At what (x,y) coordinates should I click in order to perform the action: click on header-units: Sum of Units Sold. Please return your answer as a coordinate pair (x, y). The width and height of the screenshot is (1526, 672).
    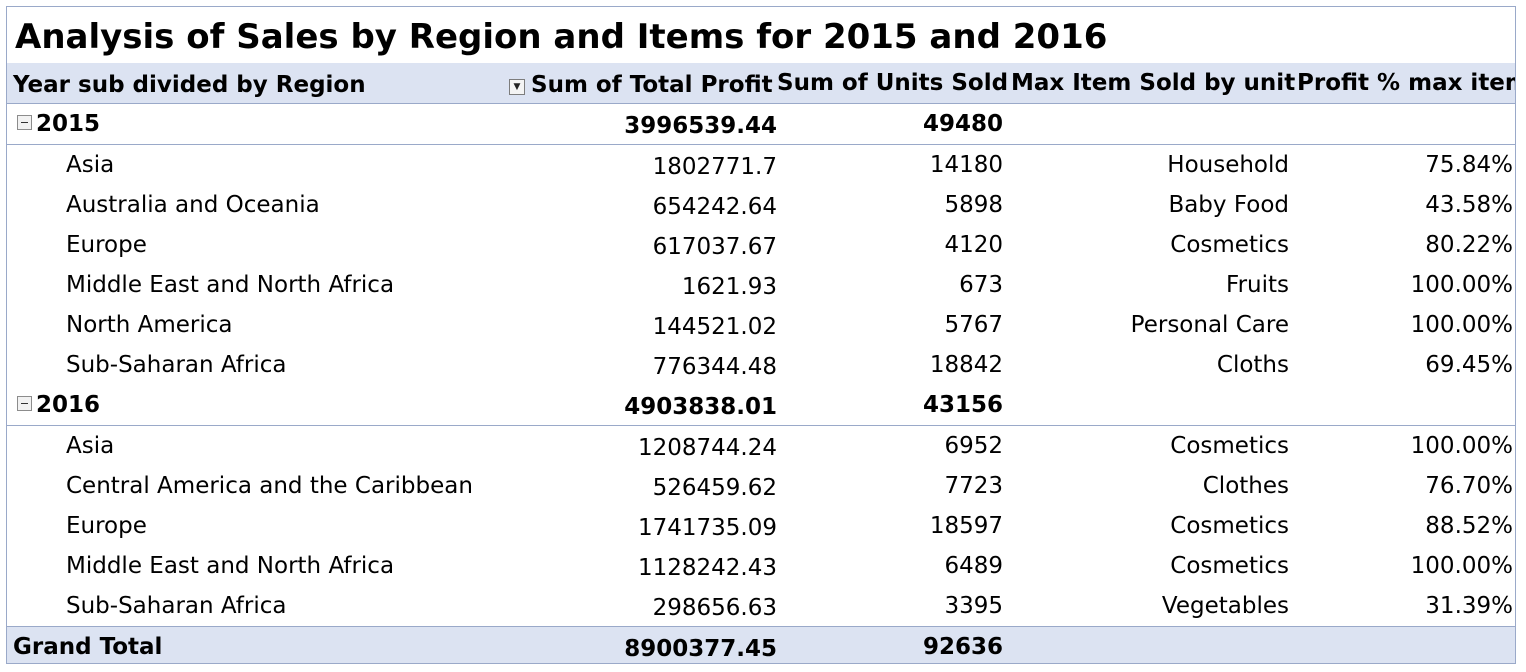
    Looking at the image, I should click on (893, 83).